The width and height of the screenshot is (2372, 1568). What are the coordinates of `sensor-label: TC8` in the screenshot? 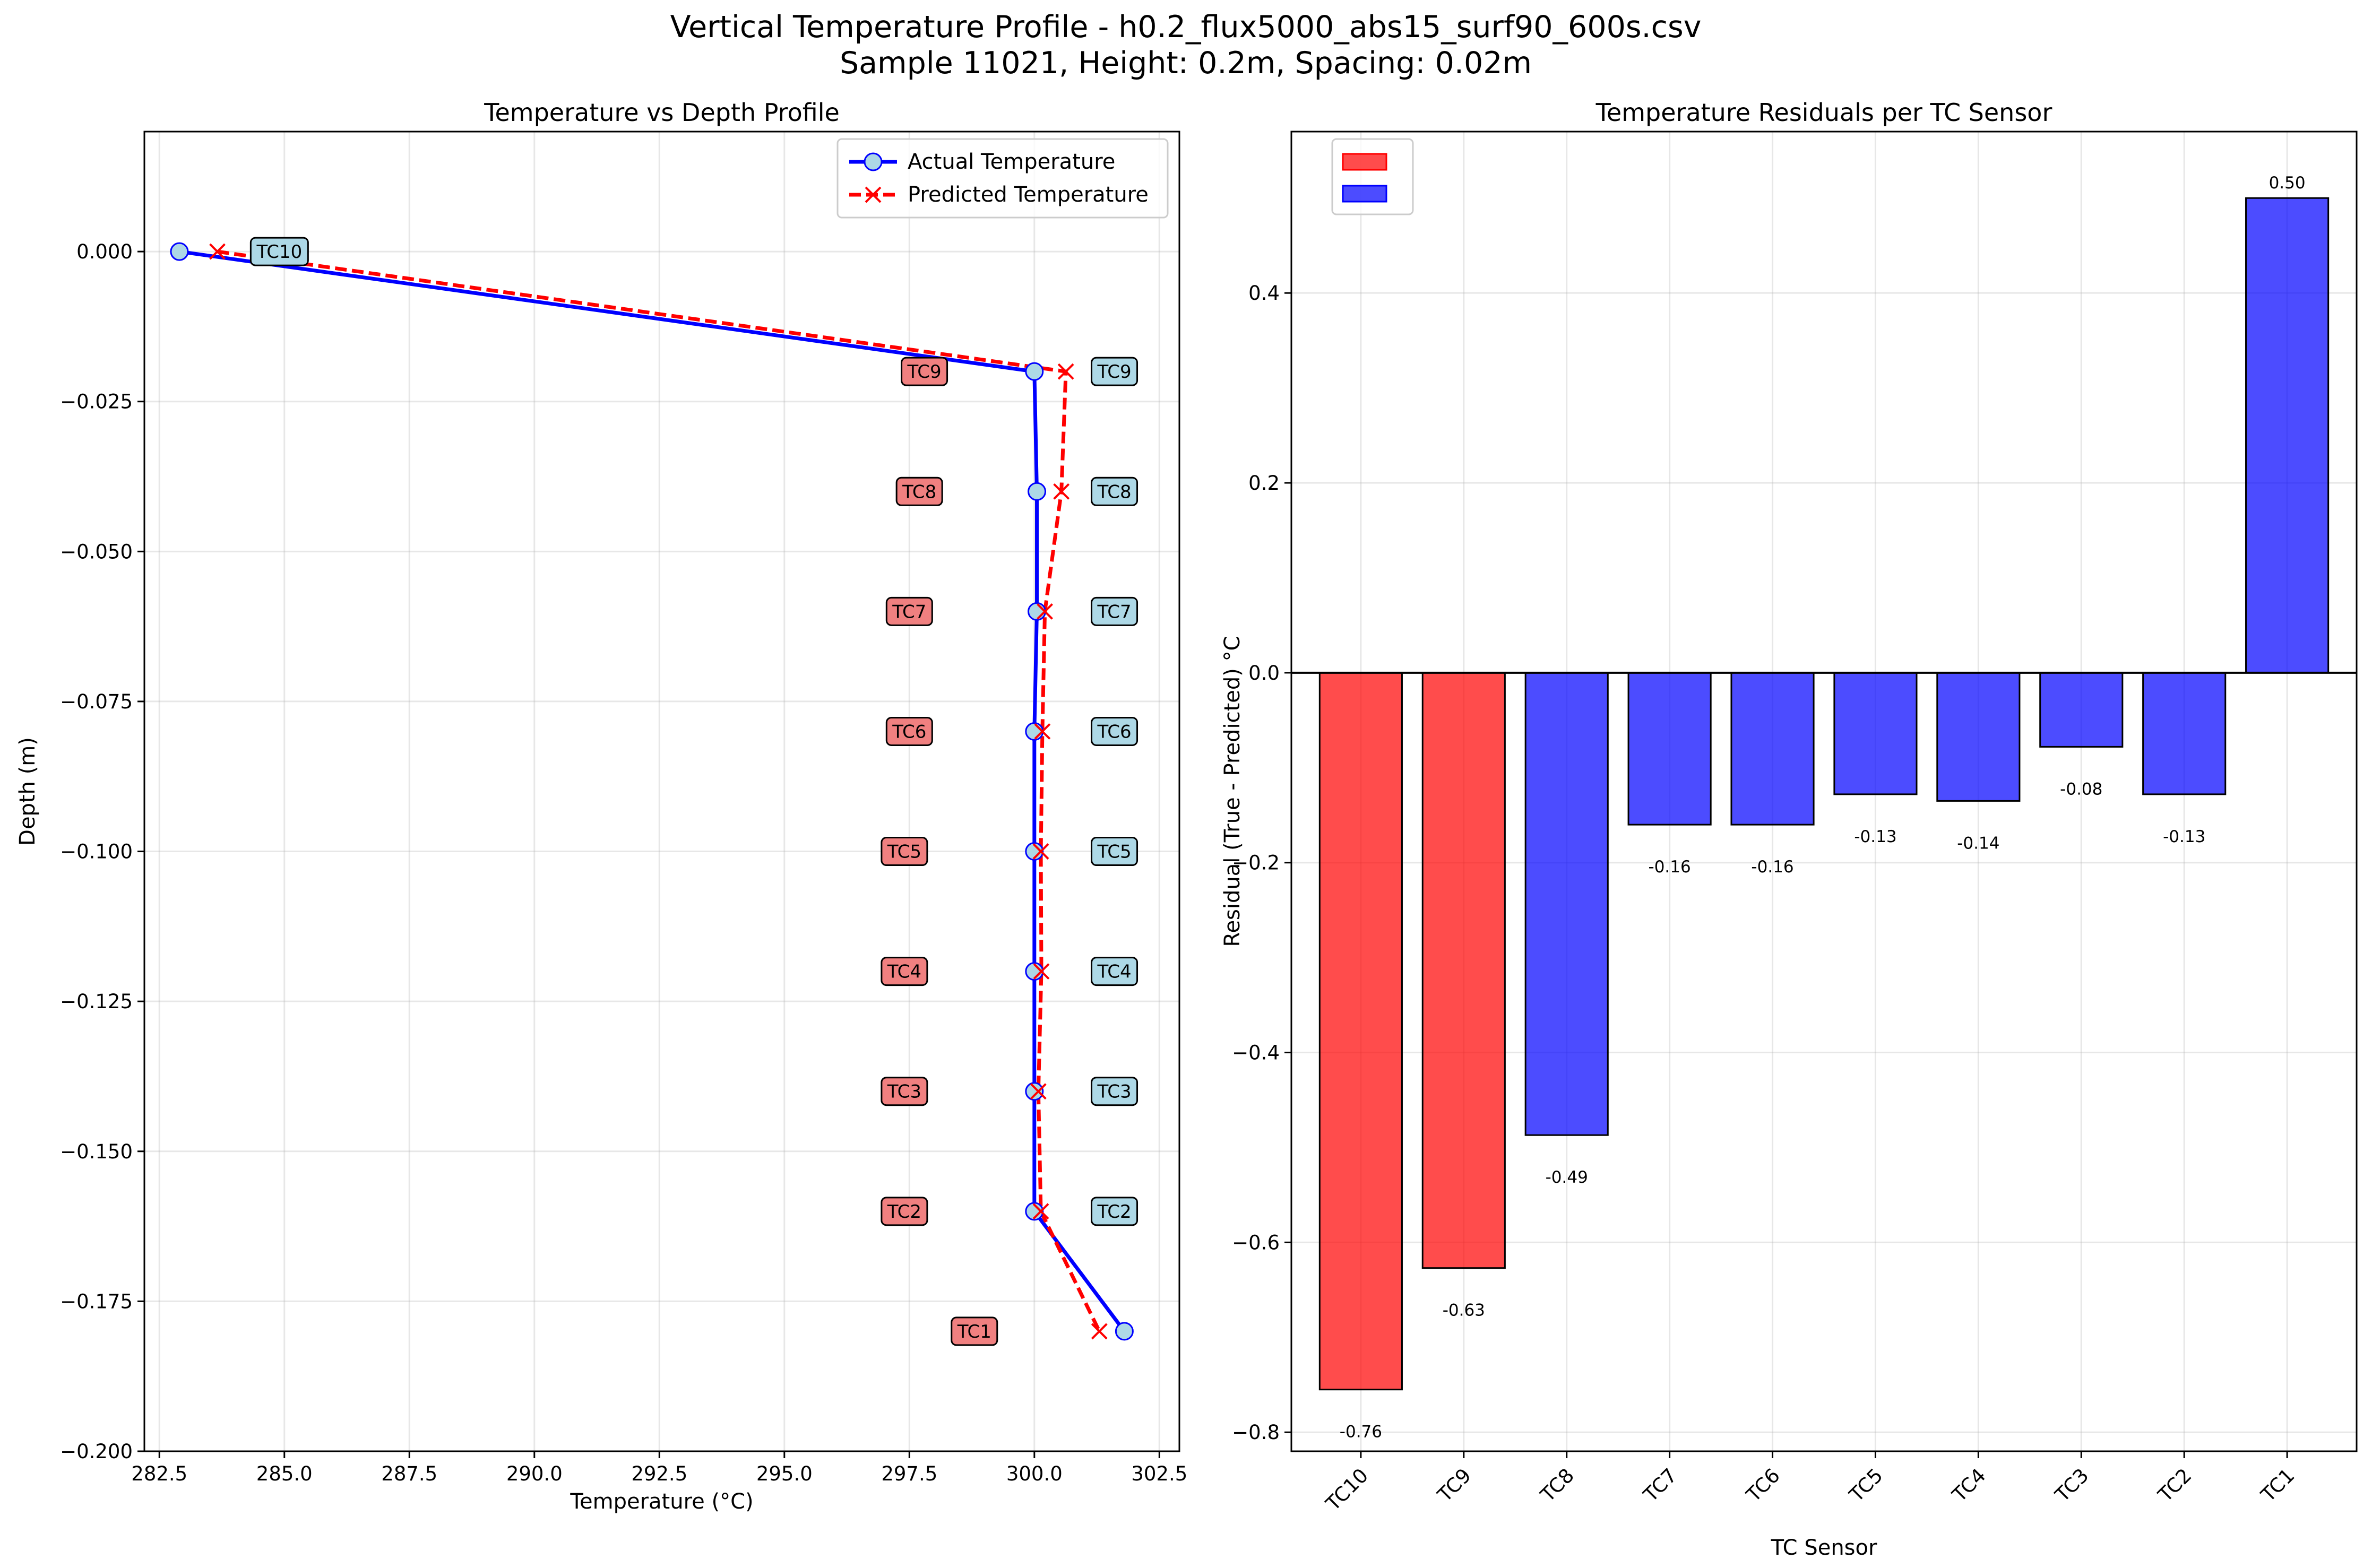 It's located at (919, 491).